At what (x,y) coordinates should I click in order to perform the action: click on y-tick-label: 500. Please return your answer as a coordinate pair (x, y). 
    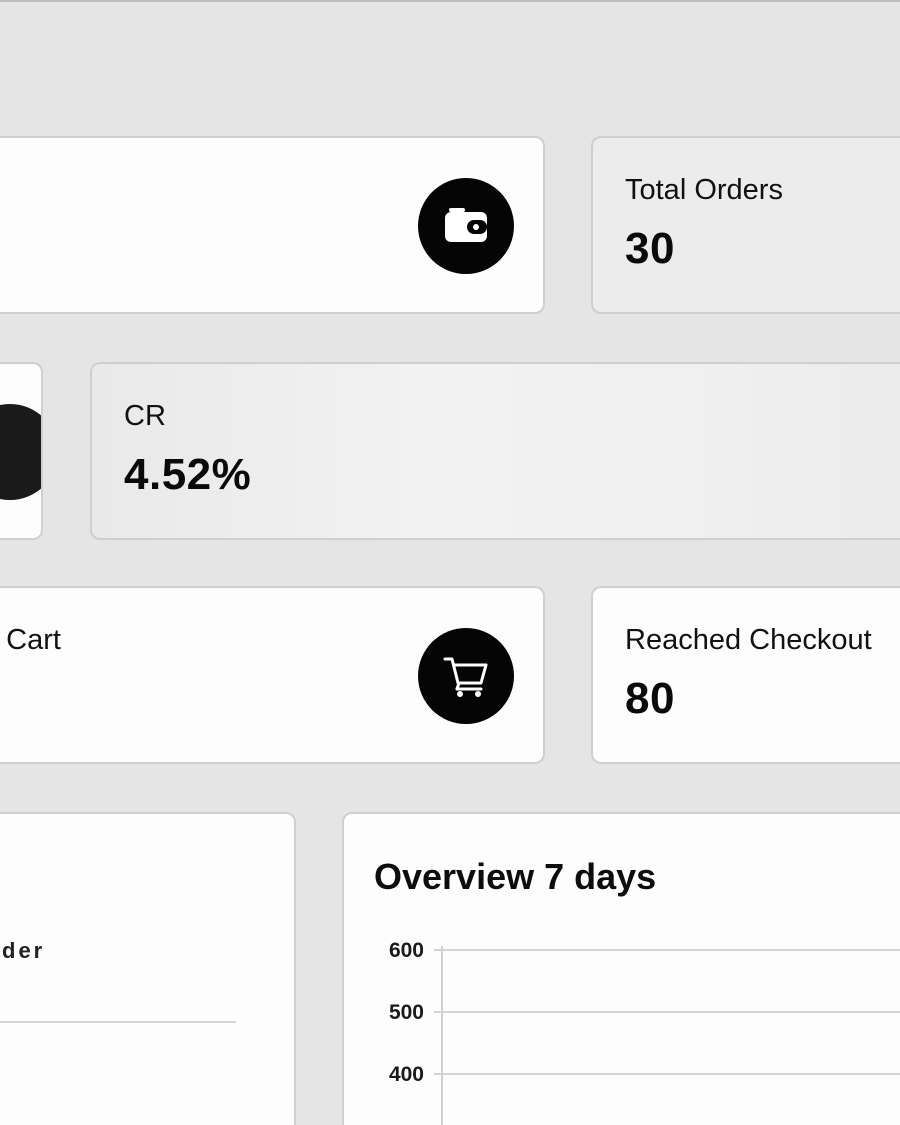
    Looking at the image, I should click on (406, 1012).